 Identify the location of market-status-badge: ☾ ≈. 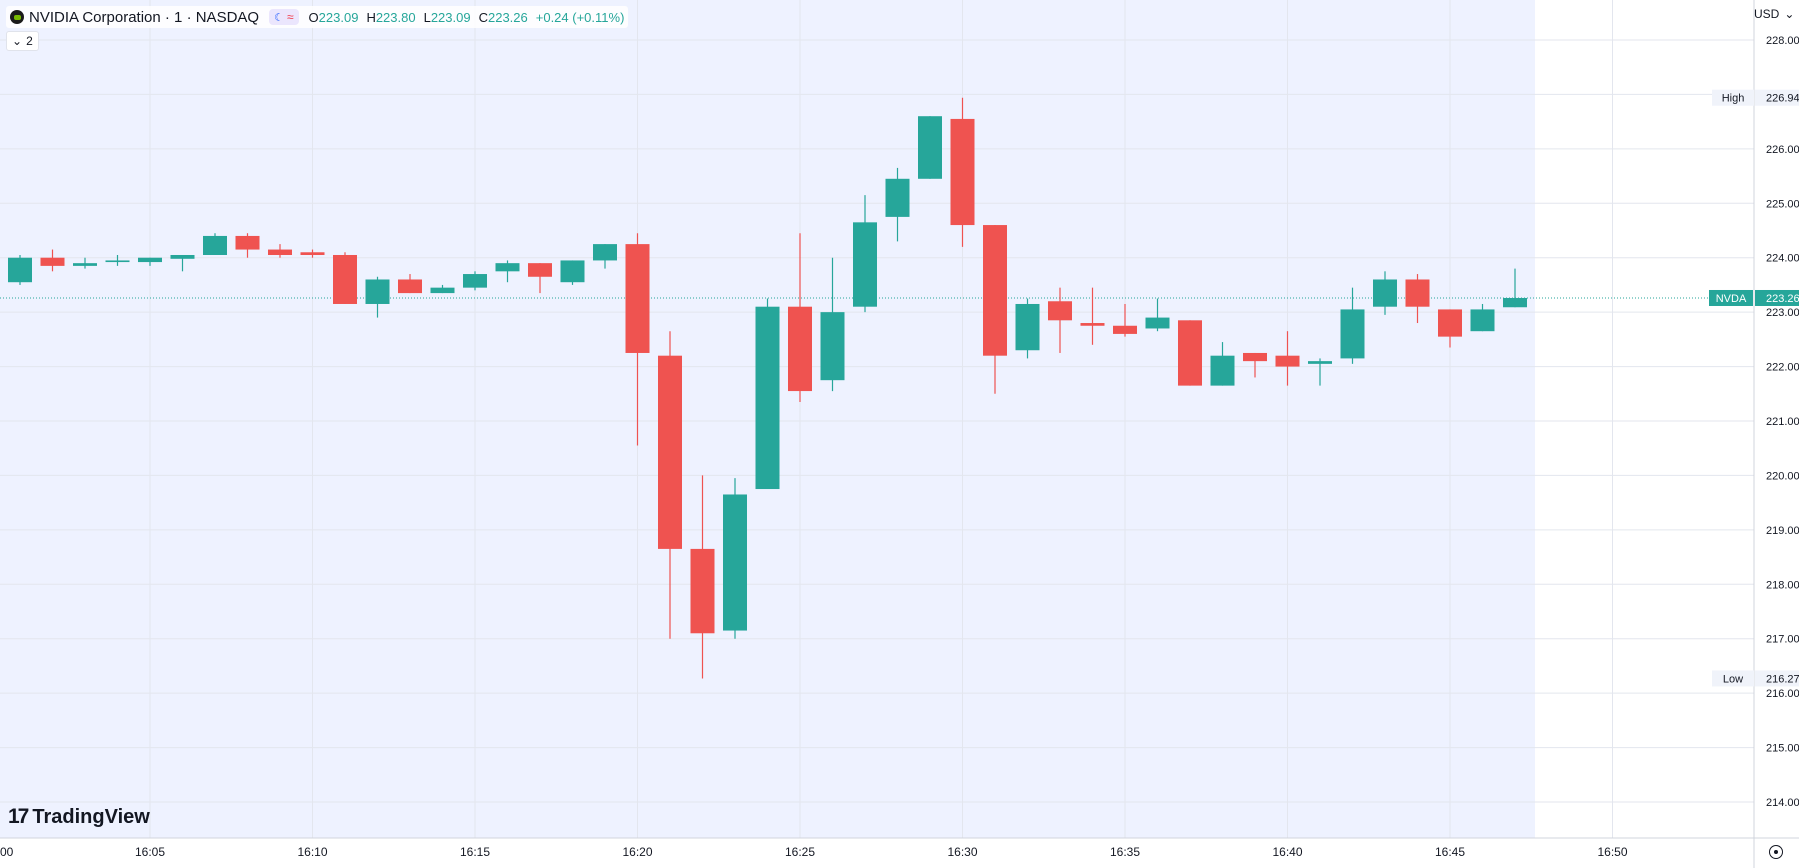
(284, 17).